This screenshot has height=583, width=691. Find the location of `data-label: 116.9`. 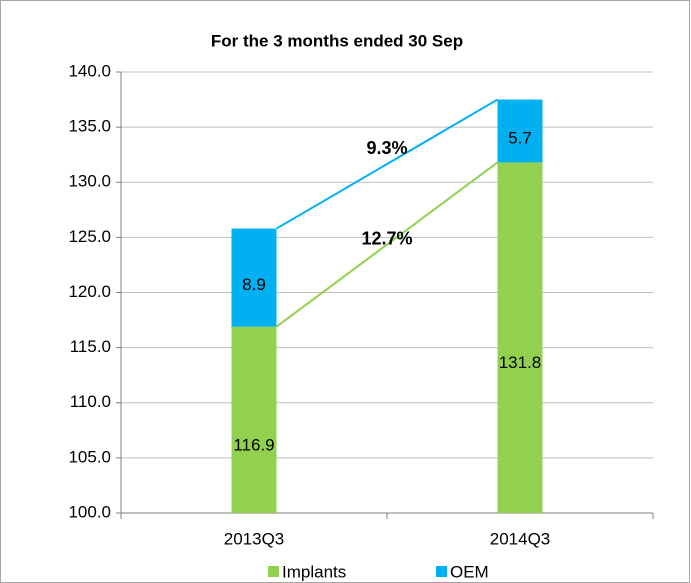

data-label: 116.9 is located at coordinates (253, 444).